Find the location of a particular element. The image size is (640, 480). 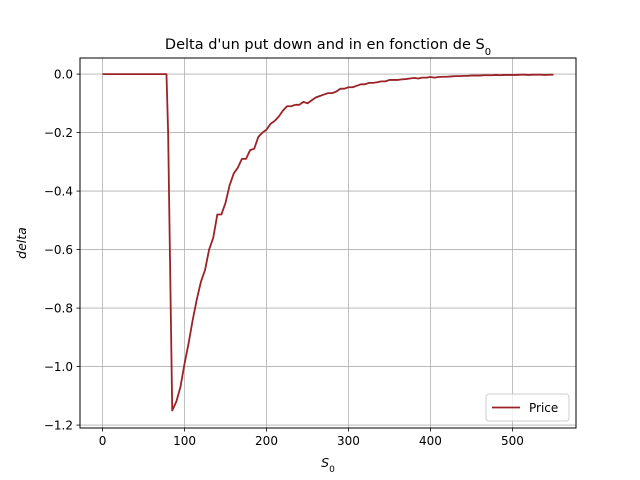

x-tick-label: 200 is located at coordinates (266, 441).